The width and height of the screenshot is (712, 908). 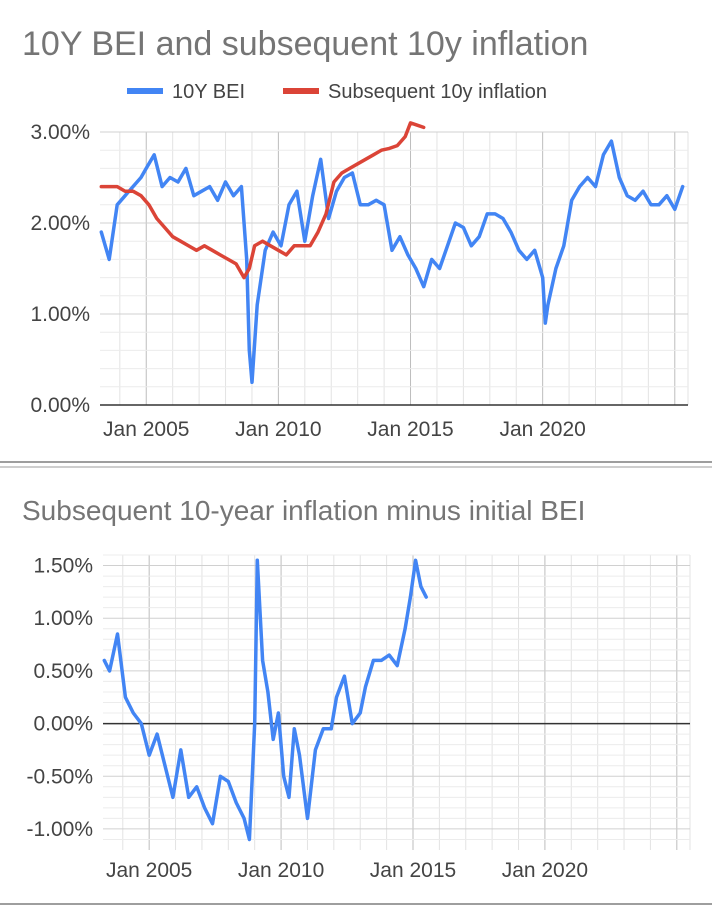 What do you see at coordinates (59, 776) in the screenshot?
I see `y-tick-label: -0.50%` at bounding box center [59, 776].